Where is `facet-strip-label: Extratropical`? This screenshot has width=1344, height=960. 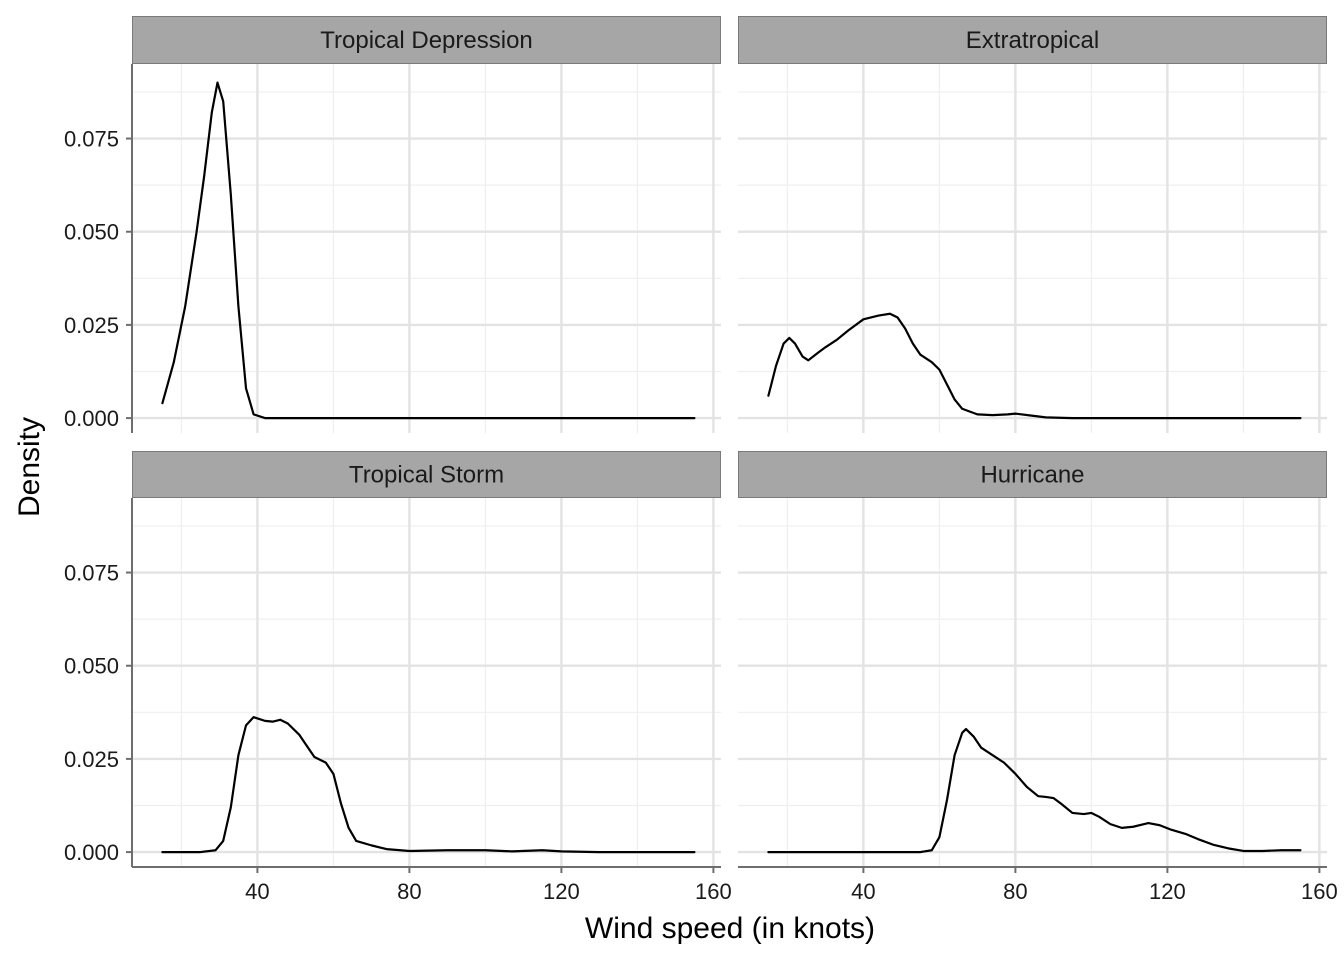 facet-strip-label: Extratropical is located at coordinates (1032, 40).